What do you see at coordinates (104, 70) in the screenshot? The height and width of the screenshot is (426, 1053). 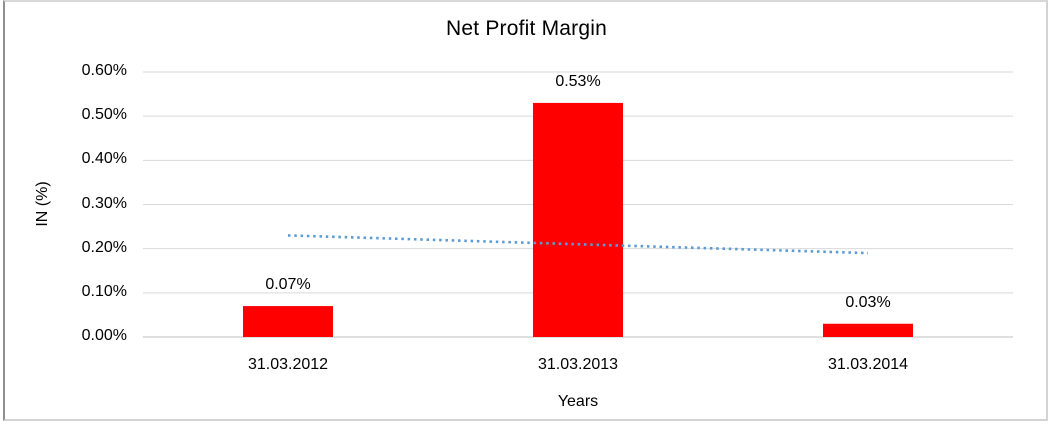 I see `y-tick-label: 0.60%` at bounding box center [104, 70].